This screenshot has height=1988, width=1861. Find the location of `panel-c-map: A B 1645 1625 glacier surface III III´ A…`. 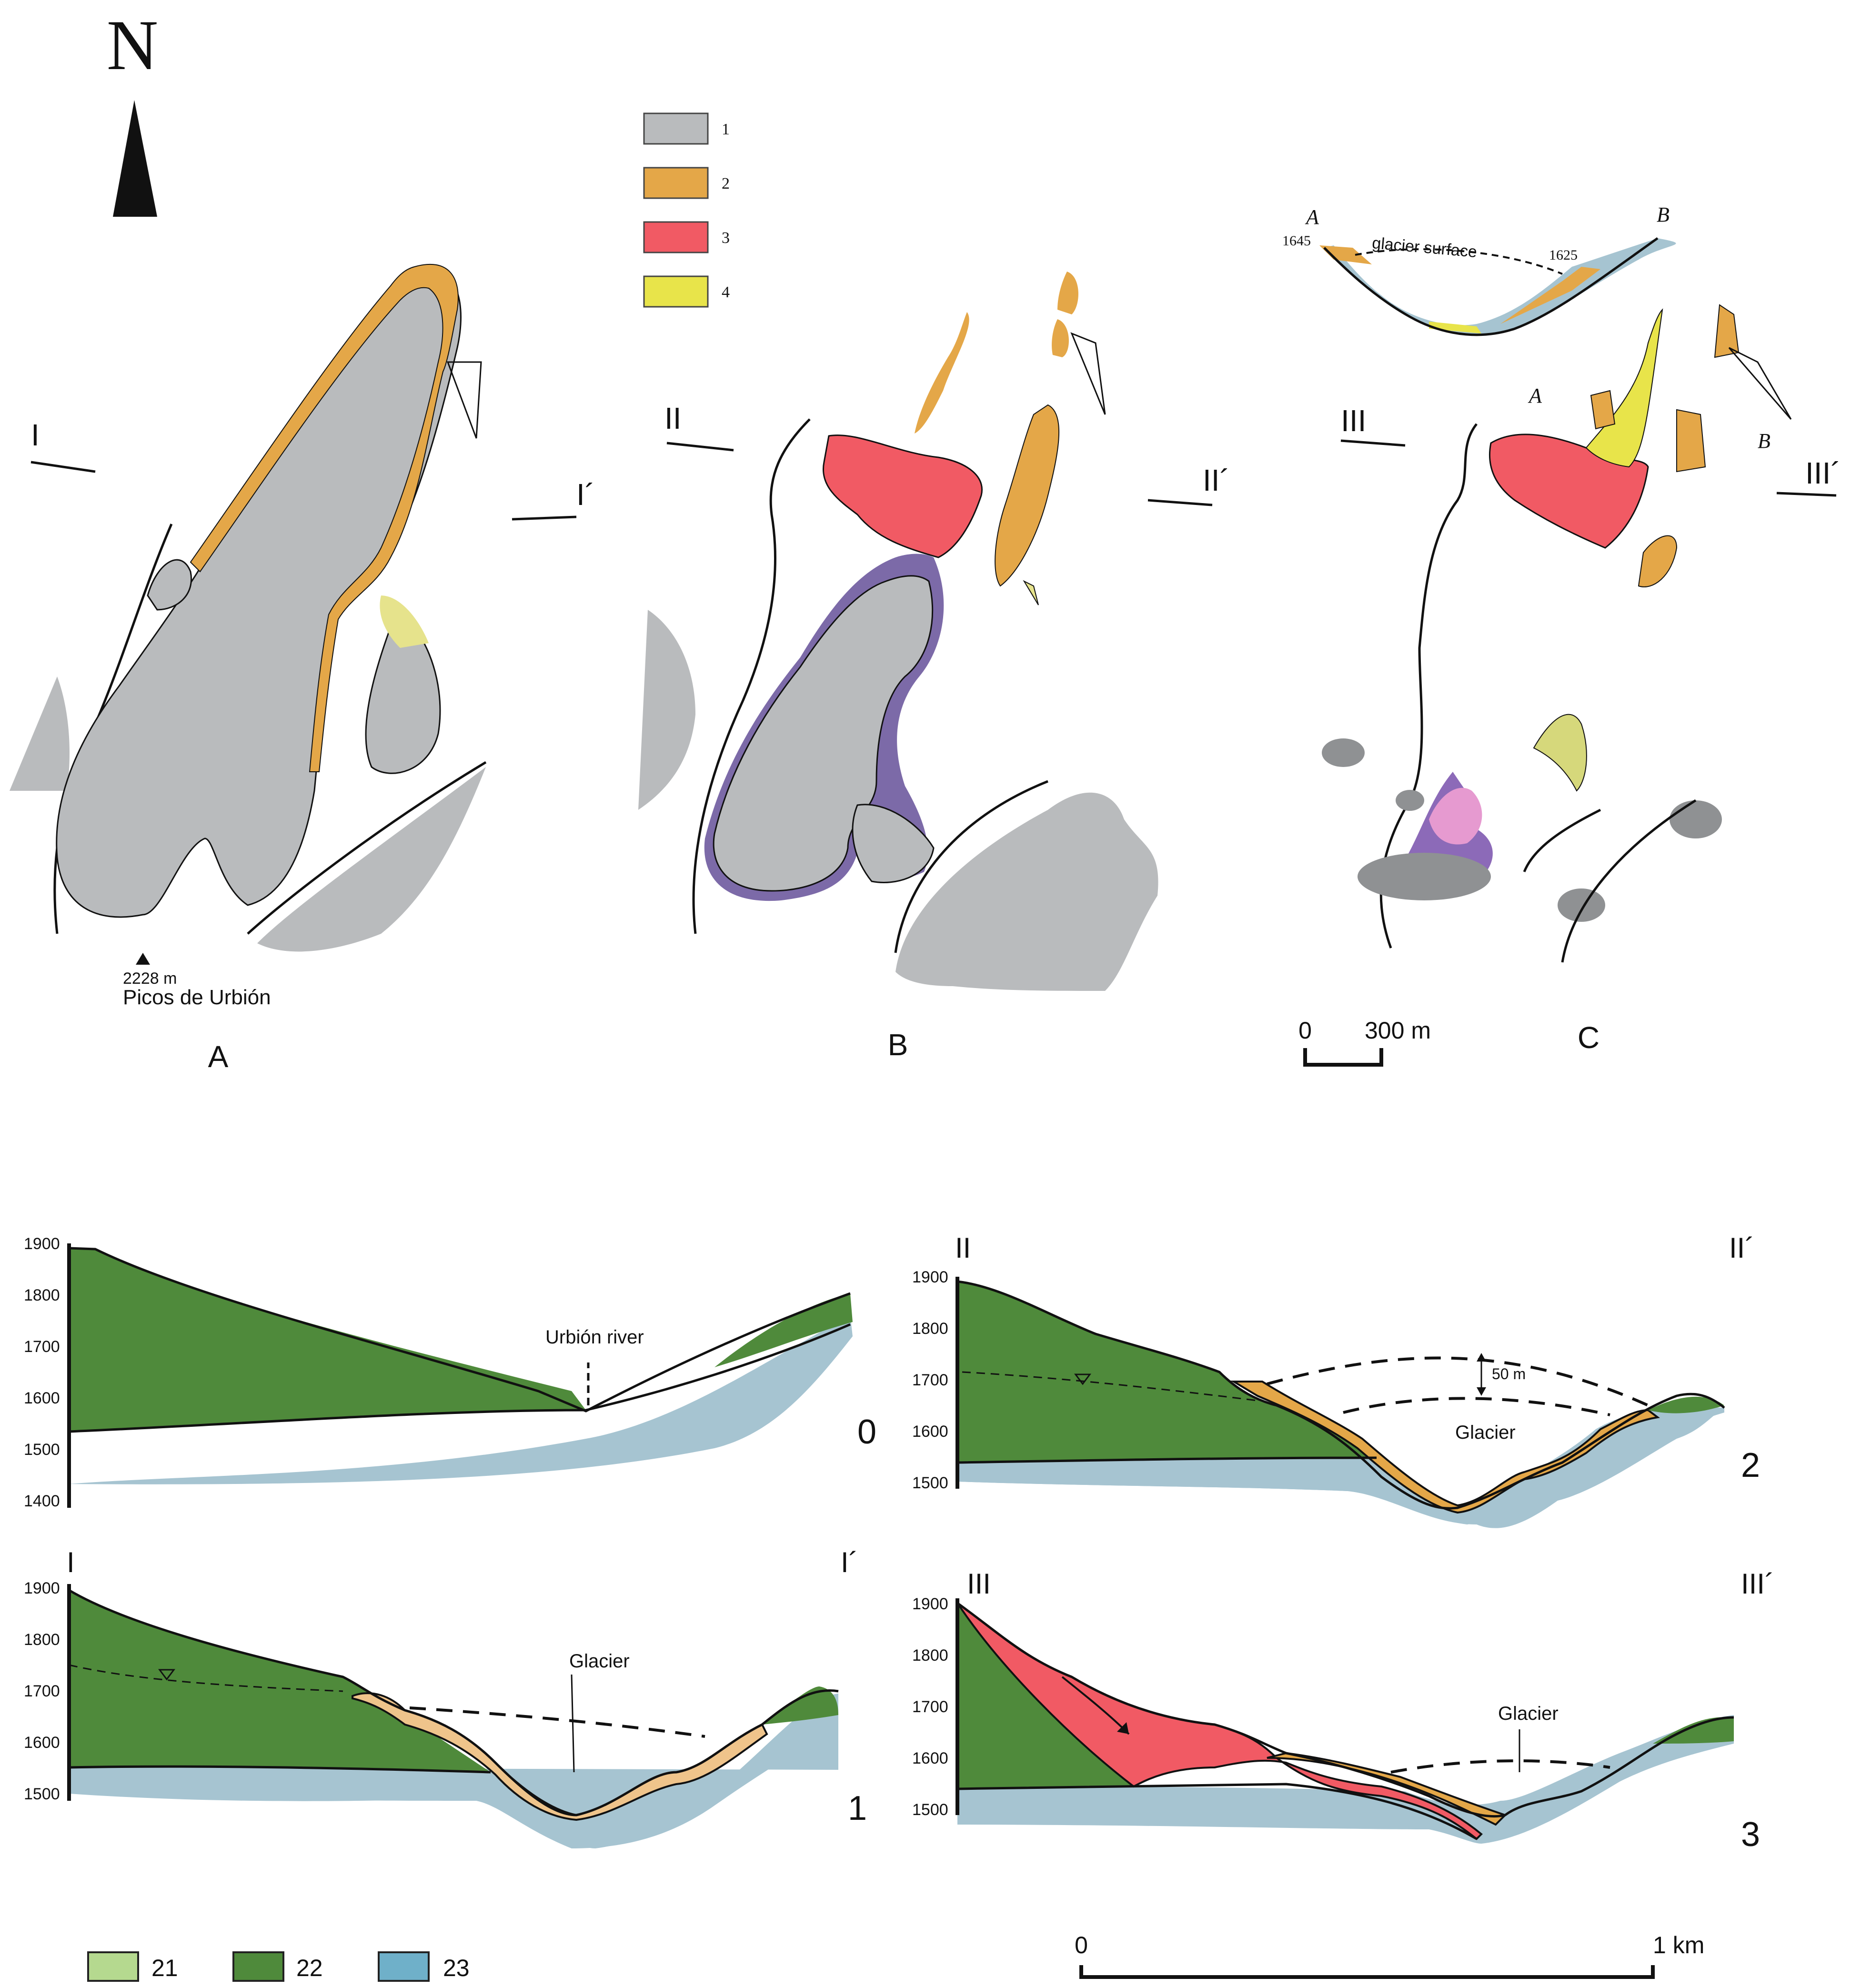

panel-c-map: A B 1645 1625 glacier surface III III´ A… is located at coordinates (1561, 635).